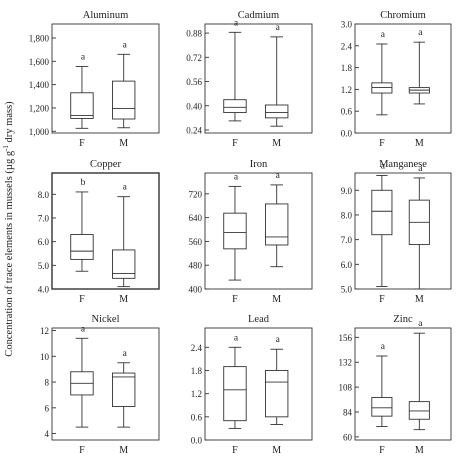 The height and width of the screenshot is (458, 474). I want to click on copper-y-tick-label: 6.0, so click(44, 242).